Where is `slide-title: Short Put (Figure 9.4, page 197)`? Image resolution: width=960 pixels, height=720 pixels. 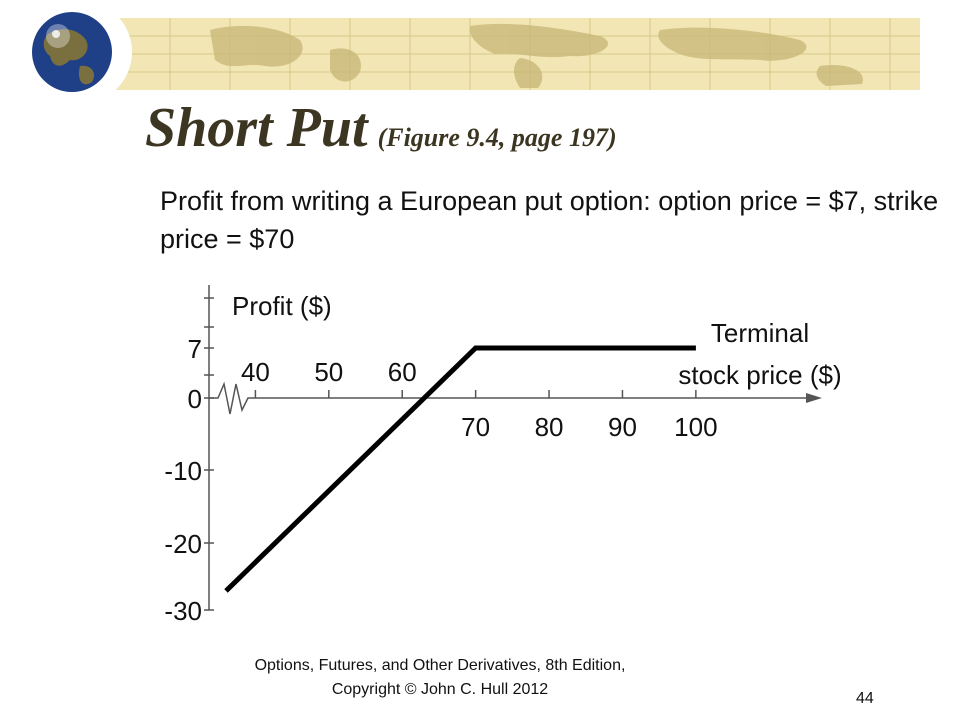 slide-title: Short Put (Figure 9.4, page 197) is located at coordinates (381, 128).